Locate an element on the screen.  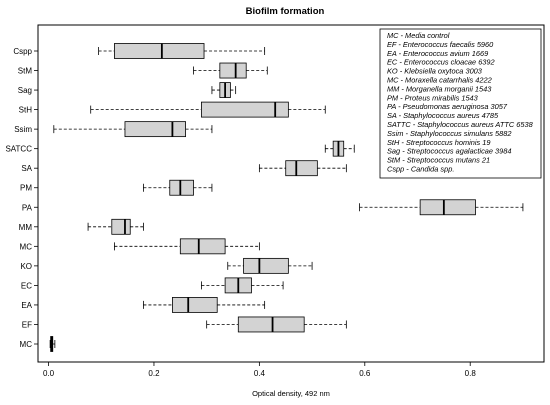
legend-entry-13: Sag - Streptococcus agalacticae 3984 is located at coordinates (449, 151).